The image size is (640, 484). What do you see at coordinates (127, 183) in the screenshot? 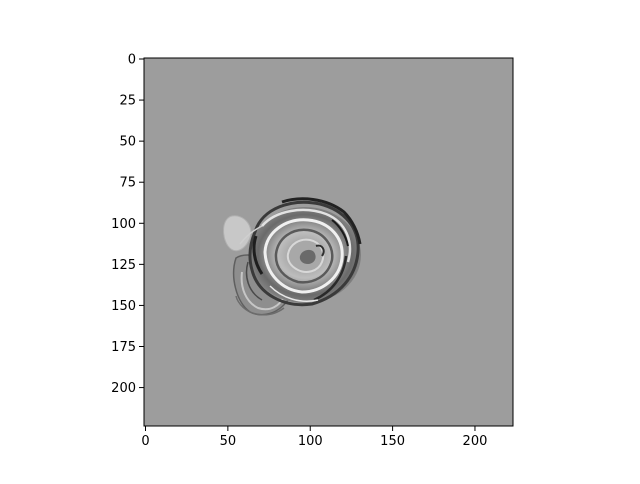
I see `y-tick-label: 75` at bounding box center [127, 183].